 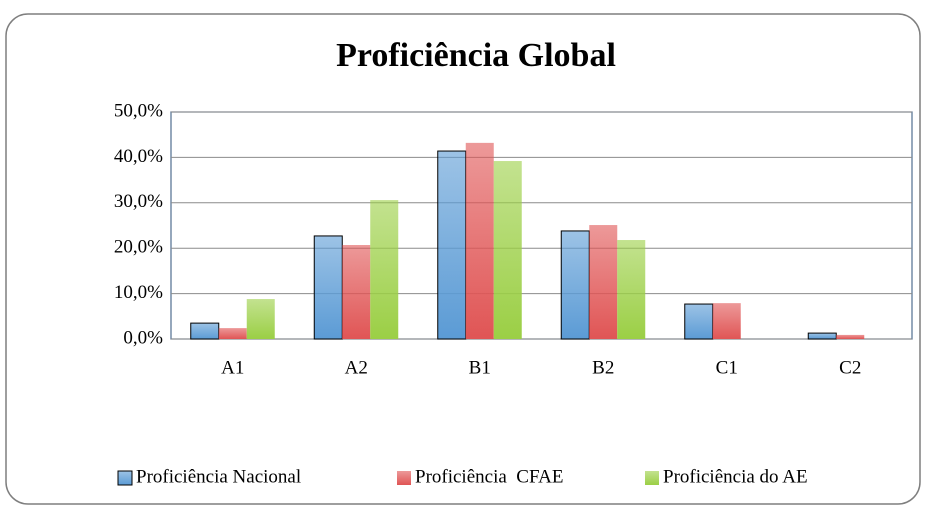 I want to click on y-tick-label: 20,0%, so click(x=138, y=247).